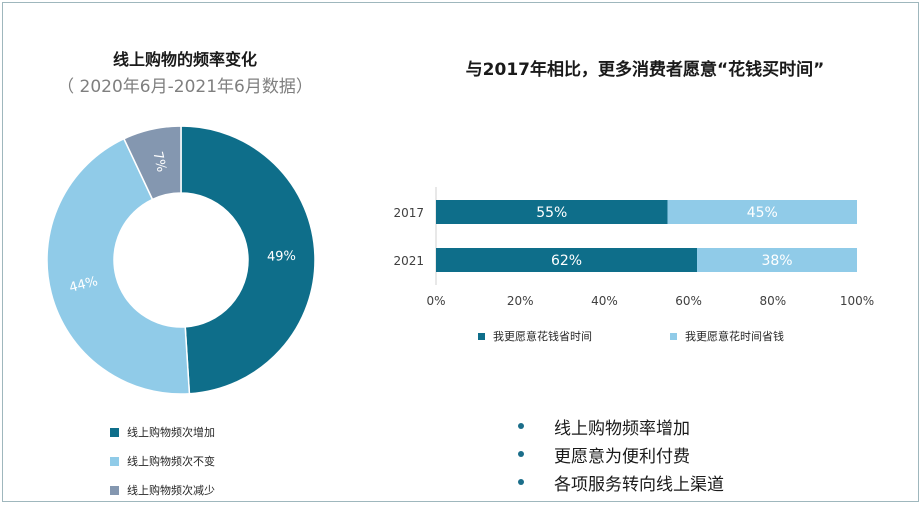  Describe the element at coordinates (159, 161) in the screenshot. I see `donut-label-2: 7%` at that location.